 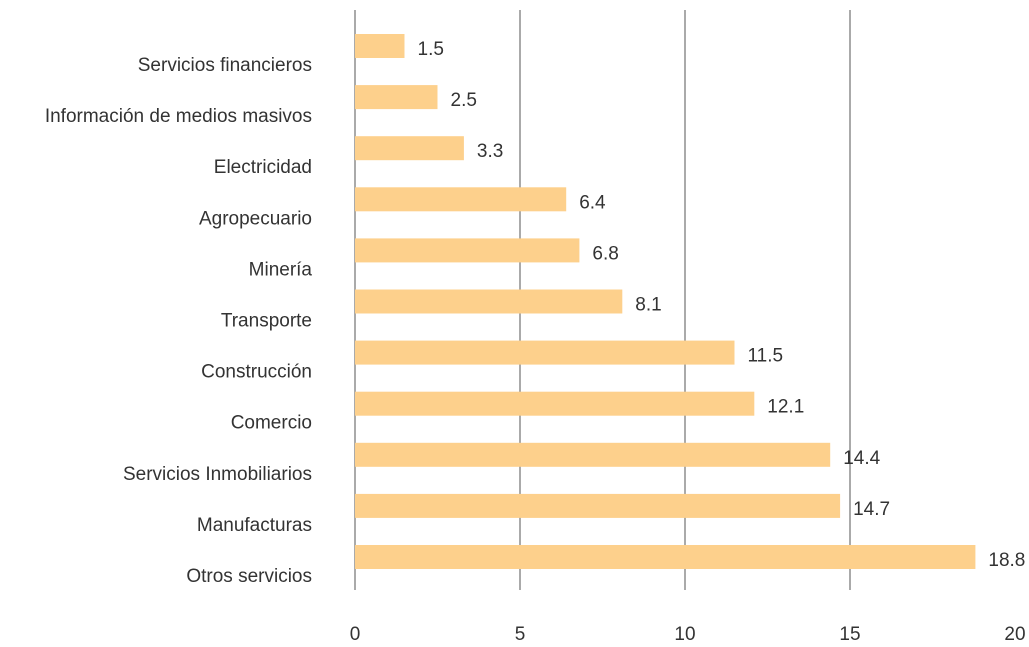 What do you see at coordinates (861, 458) in the screenshot?
I see `value-label: 14.4` at bounding box center [861, 458].